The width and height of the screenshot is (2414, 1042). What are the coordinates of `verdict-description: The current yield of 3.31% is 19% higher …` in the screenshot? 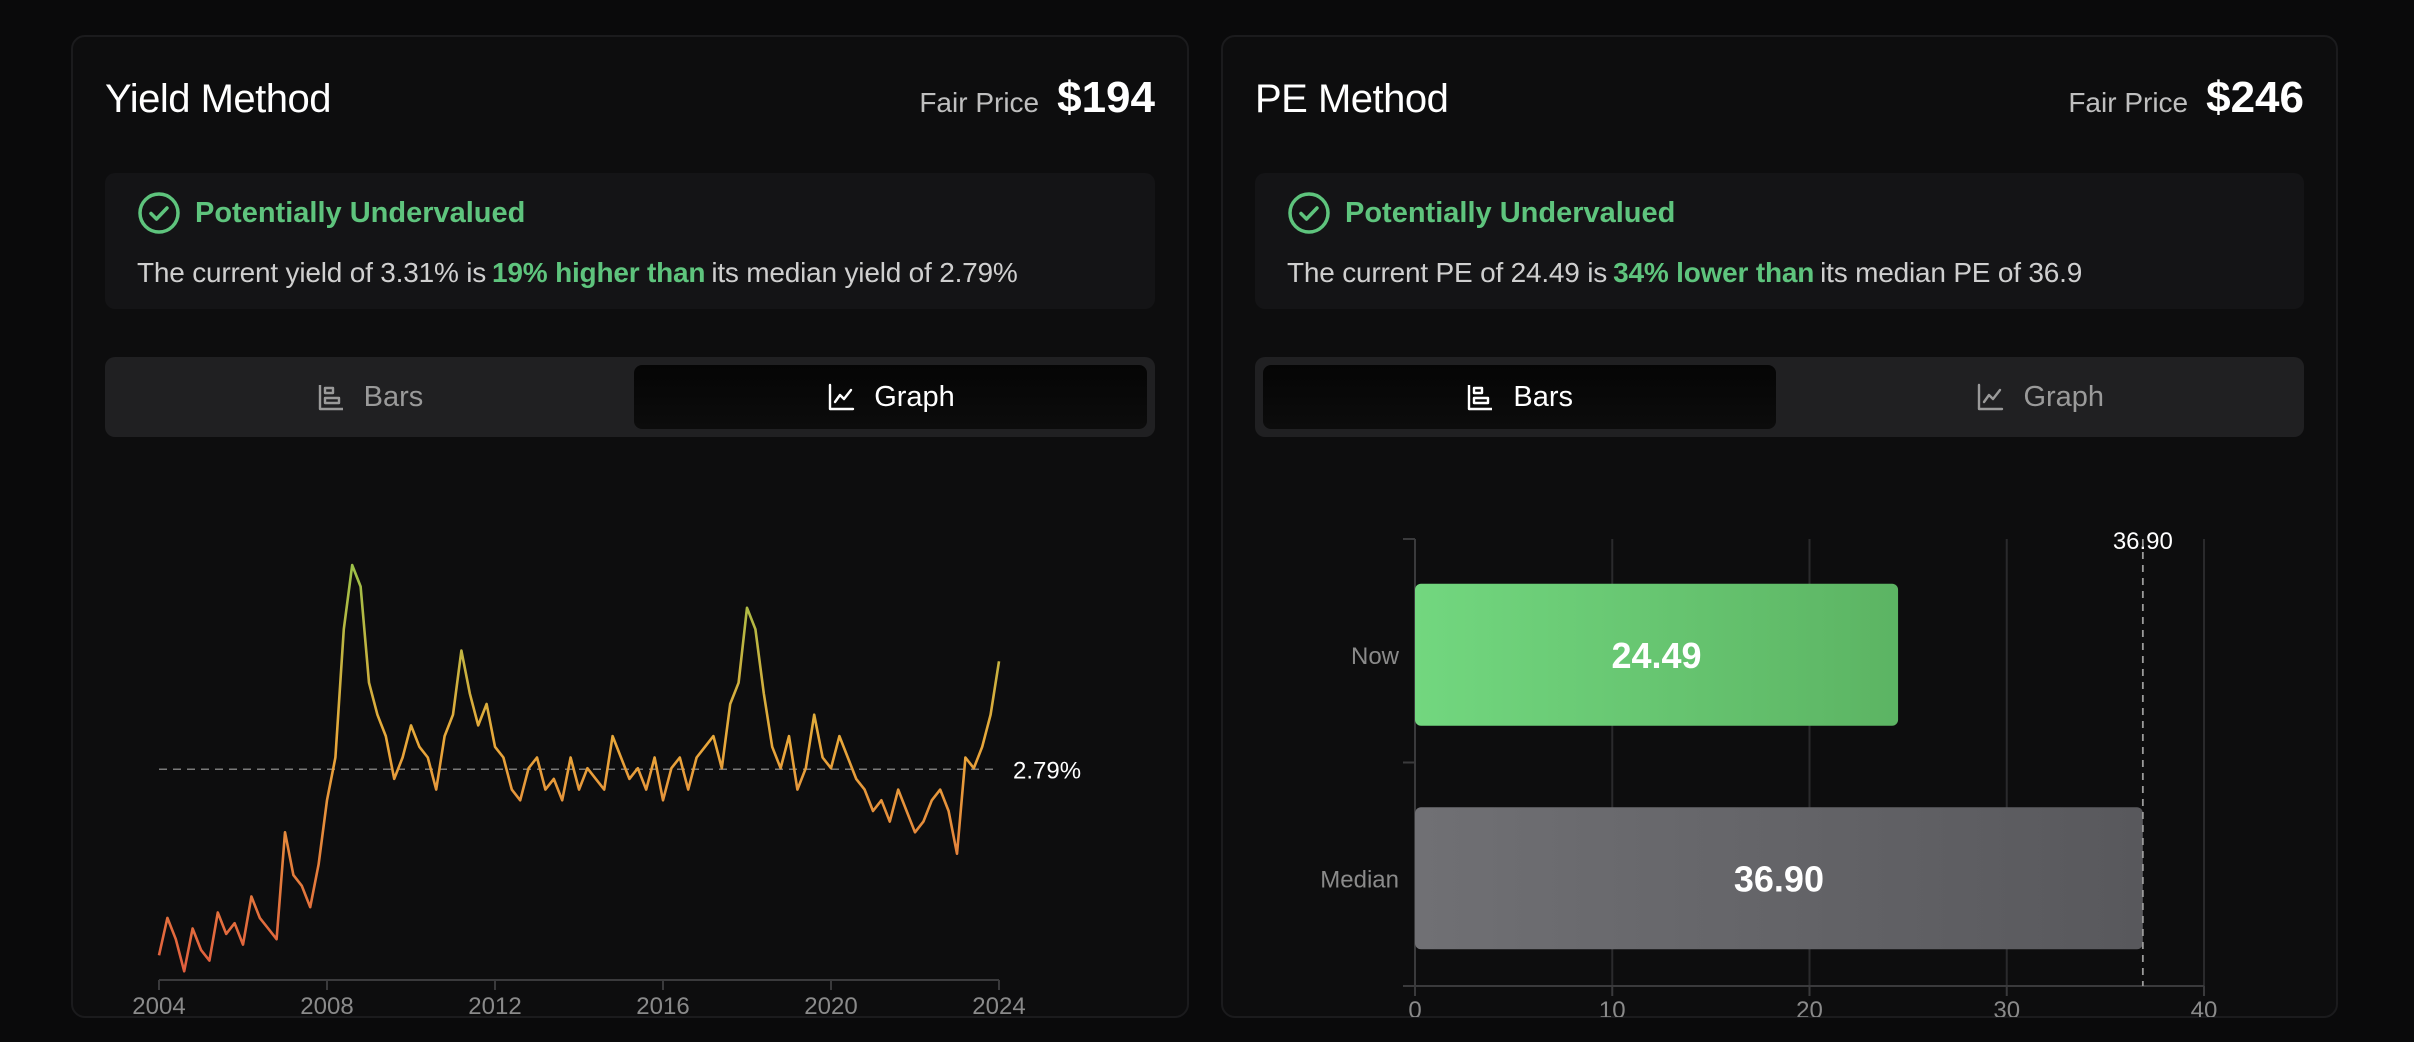 It's located at (577, 273).